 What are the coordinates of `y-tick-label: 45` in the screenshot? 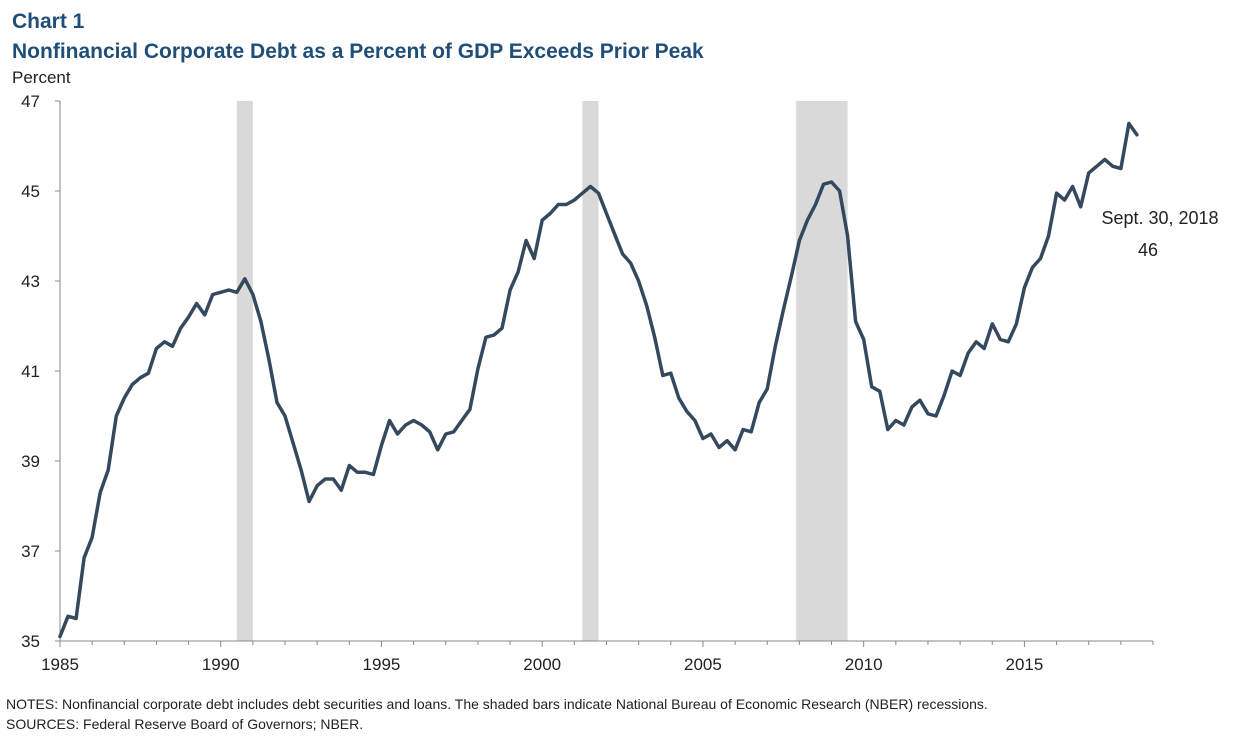 It's located at (30, 191).